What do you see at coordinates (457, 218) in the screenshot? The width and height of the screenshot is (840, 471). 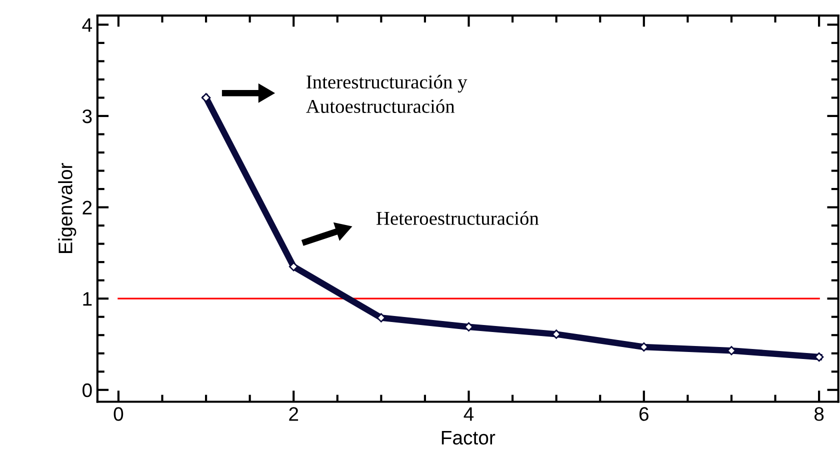 I see `annotation: Heteroestructuración` at bounding box center [457, 218].